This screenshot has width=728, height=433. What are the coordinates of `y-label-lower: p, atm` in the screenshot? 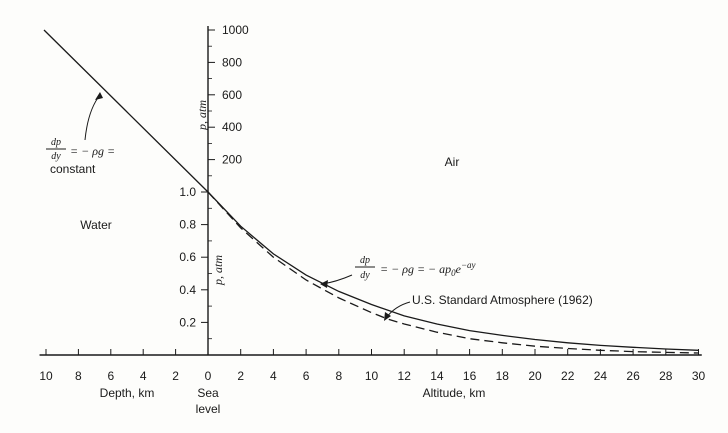 It's located at (218, 270).